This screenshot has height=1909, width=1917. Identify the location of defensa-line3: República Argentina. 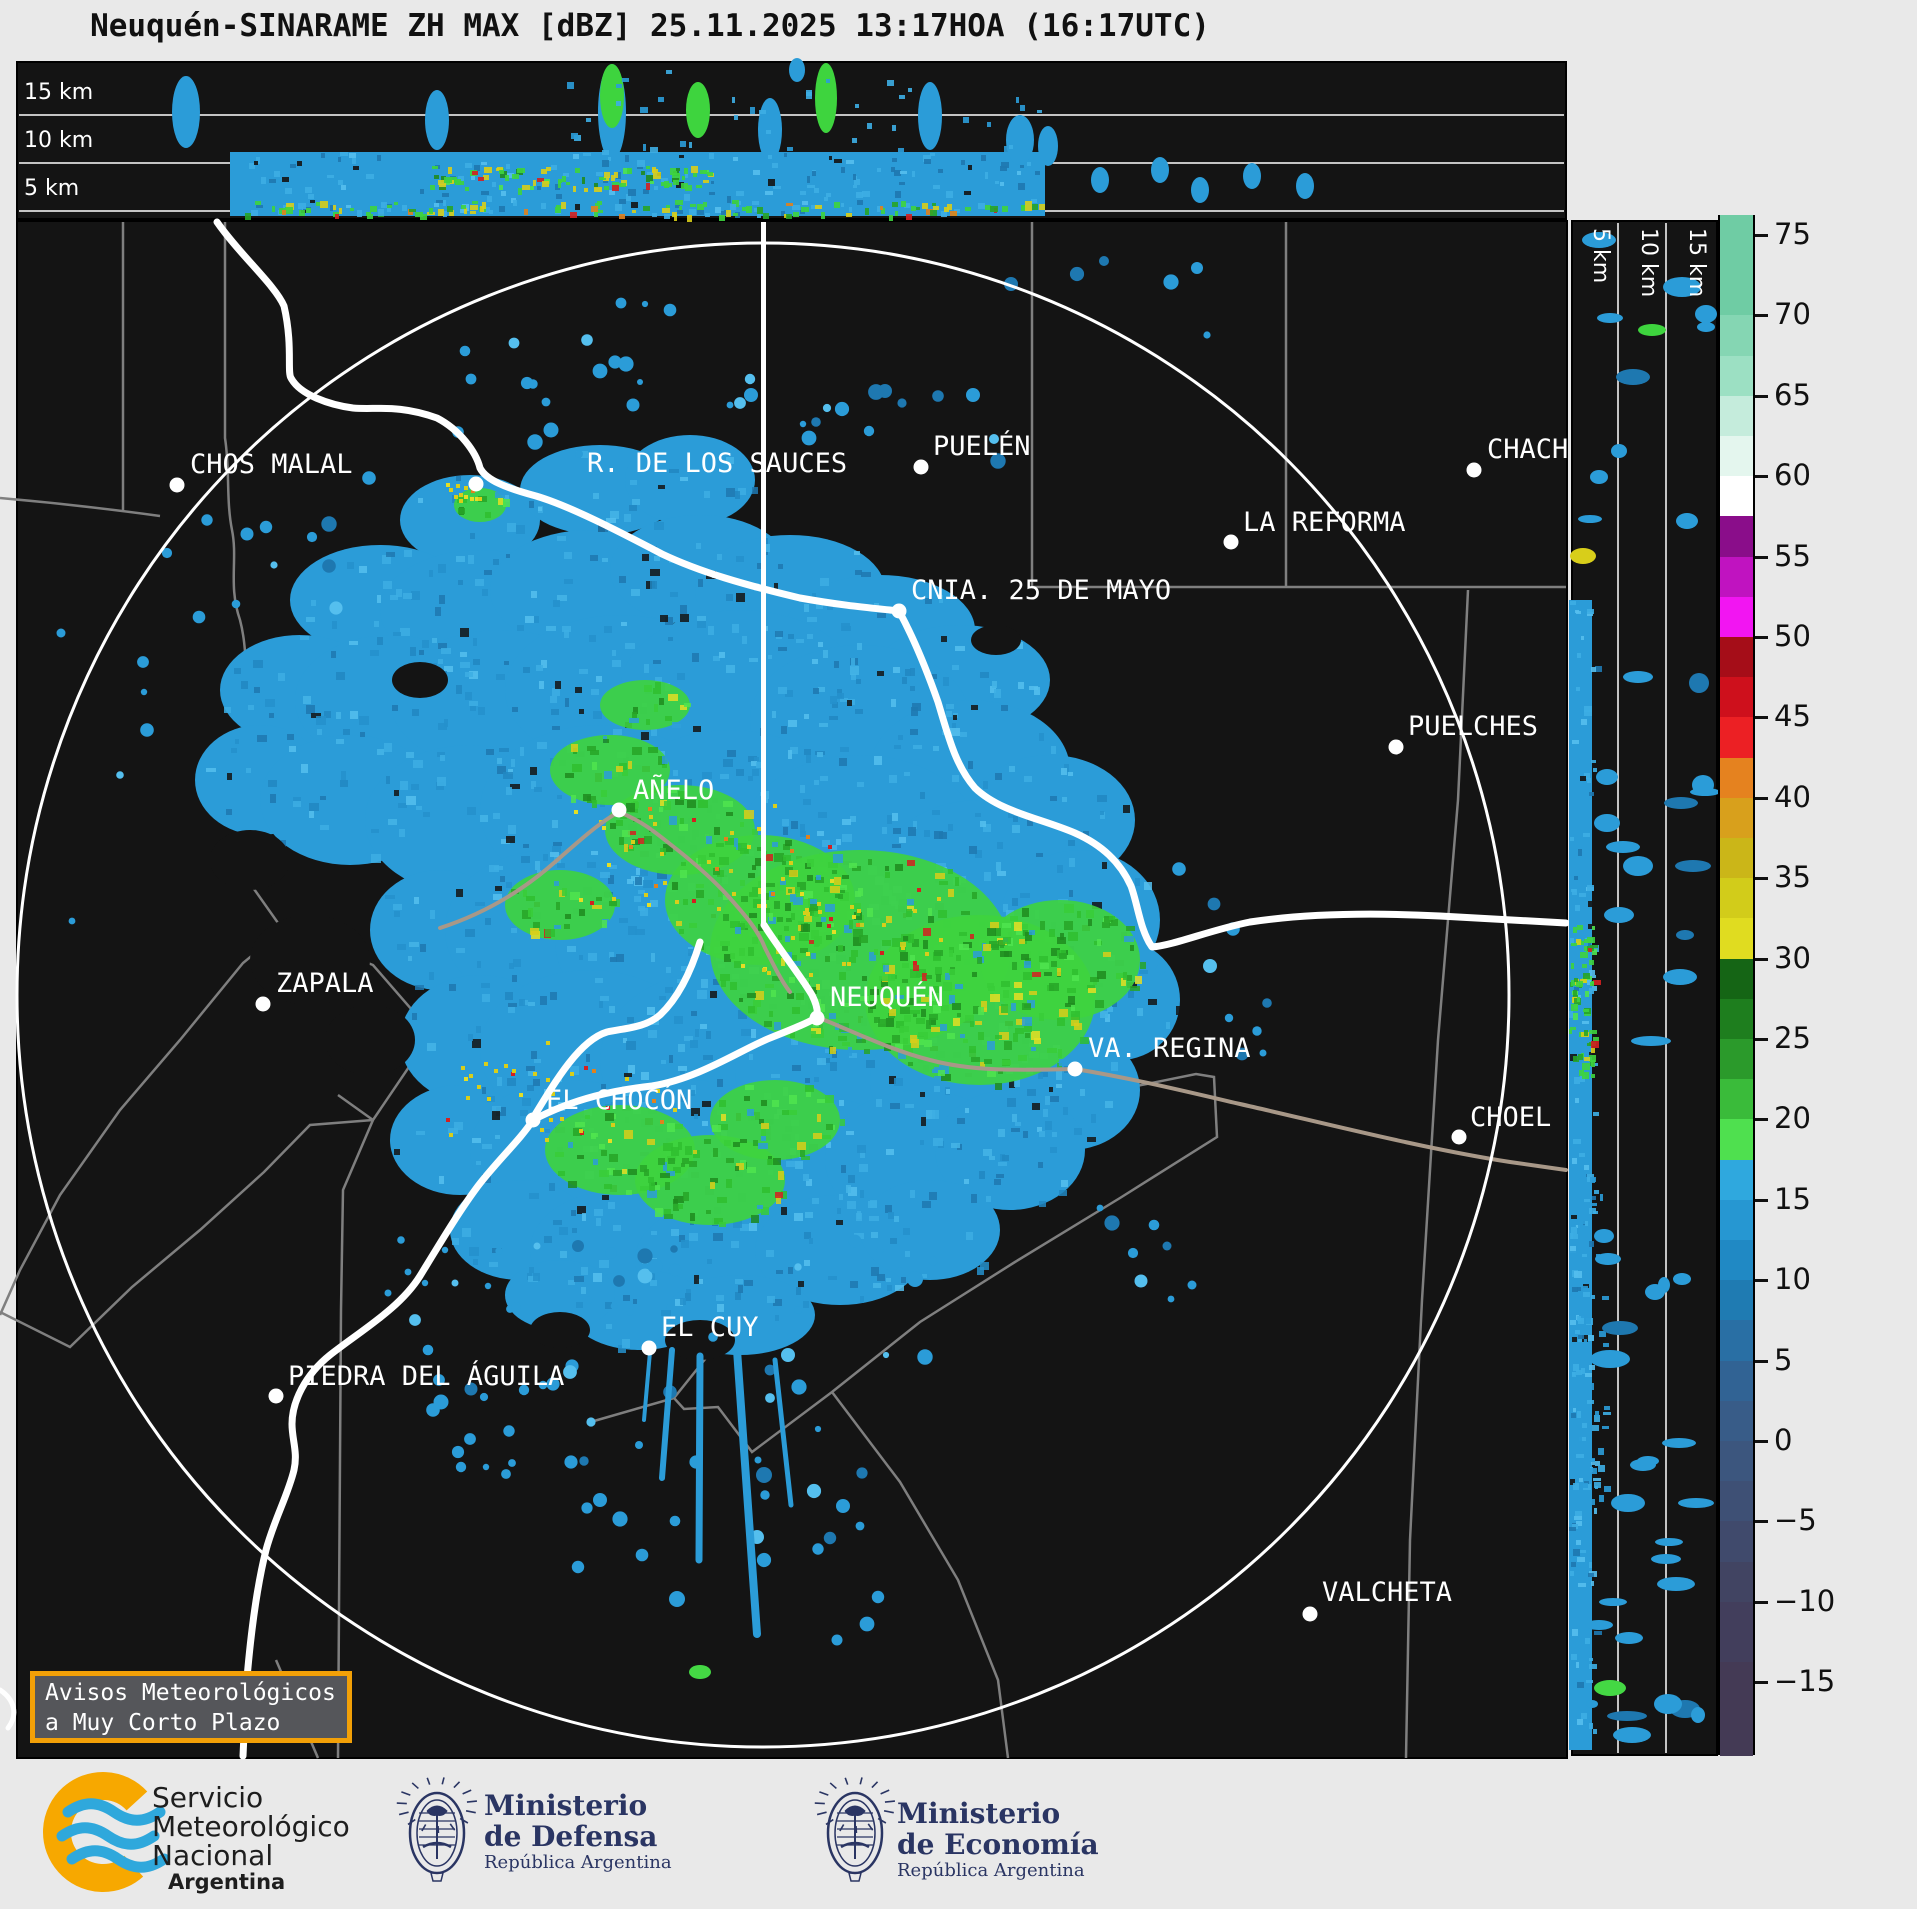
(578, 1862).